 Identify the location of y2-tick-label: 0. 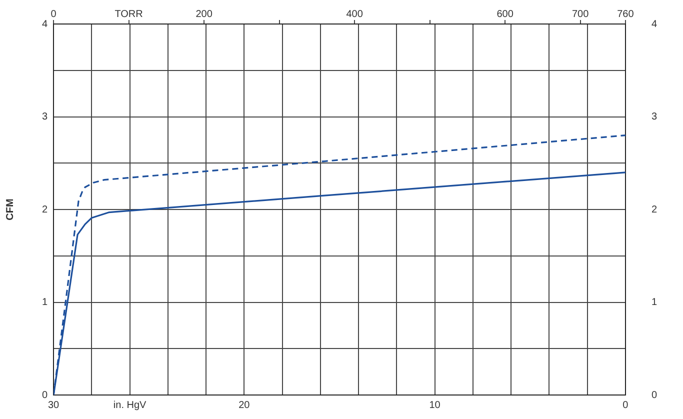
(654, 395).